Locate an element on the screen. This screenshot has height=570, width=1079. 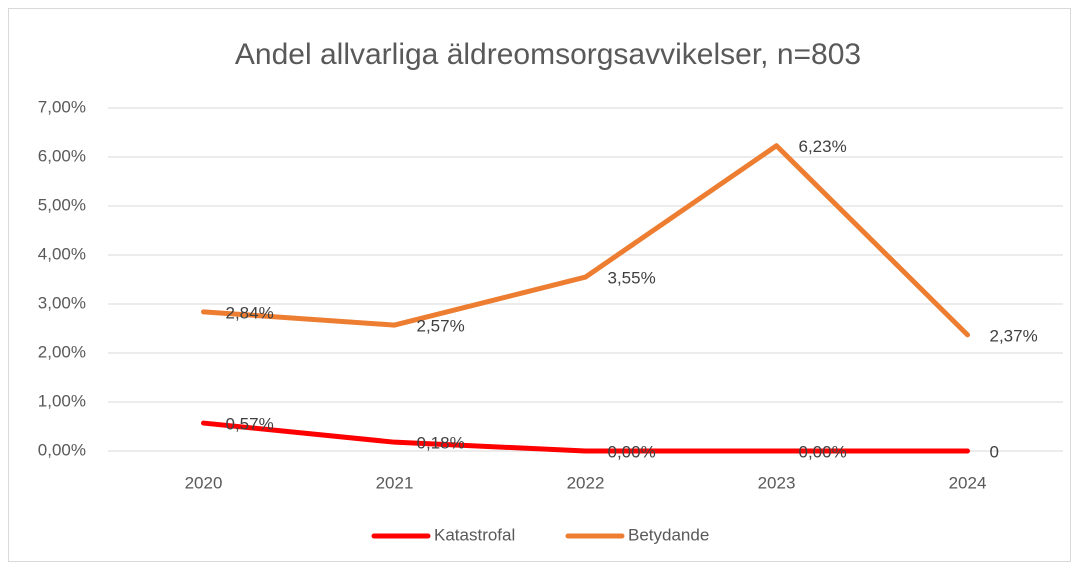
x-tick-label: 2020 is located at coordinates (204, 482).